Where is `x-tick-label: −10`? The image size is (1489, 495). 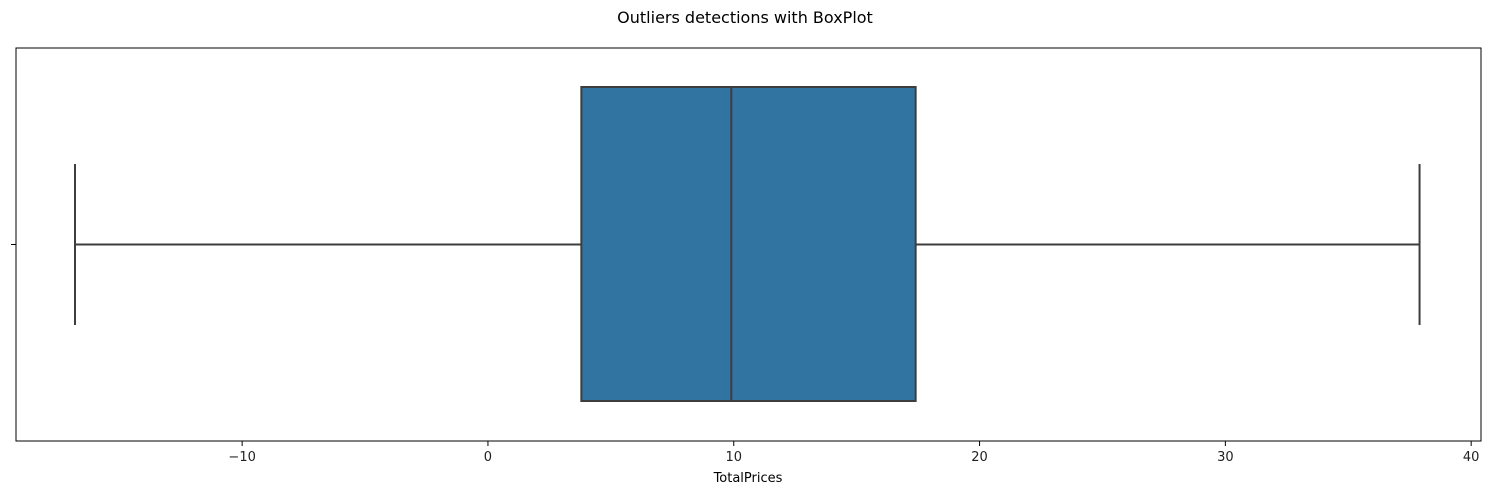
x-tick-label: −10 is located at coordinates (241, 457).